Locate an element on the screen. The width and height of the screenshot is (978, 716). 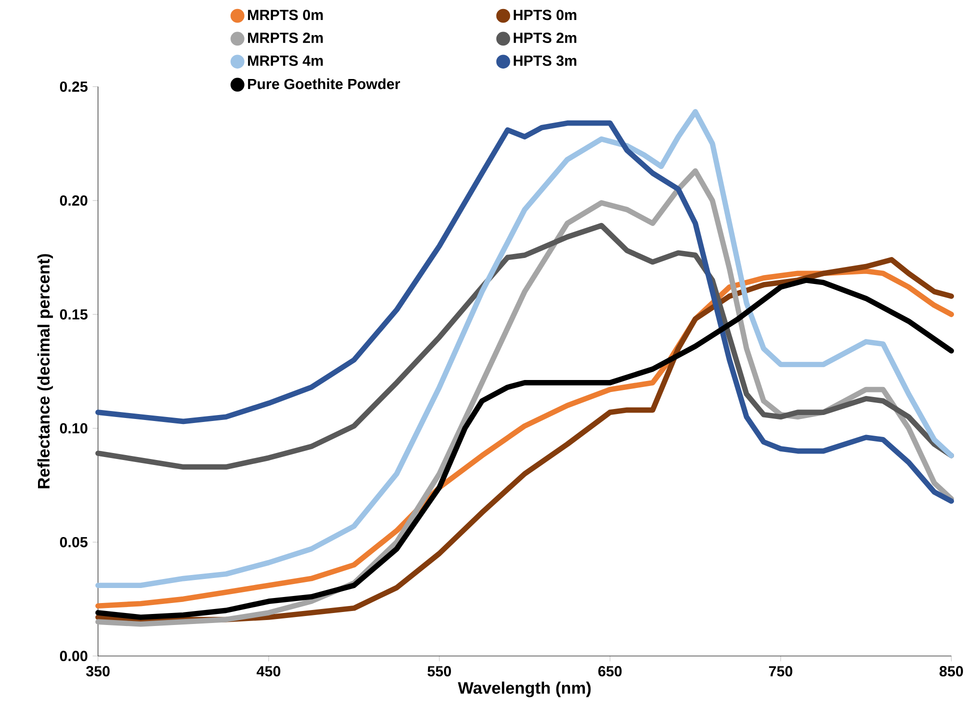
y-axis-title: Reflectance (decimal percent) is located at coordinates (45, 371).